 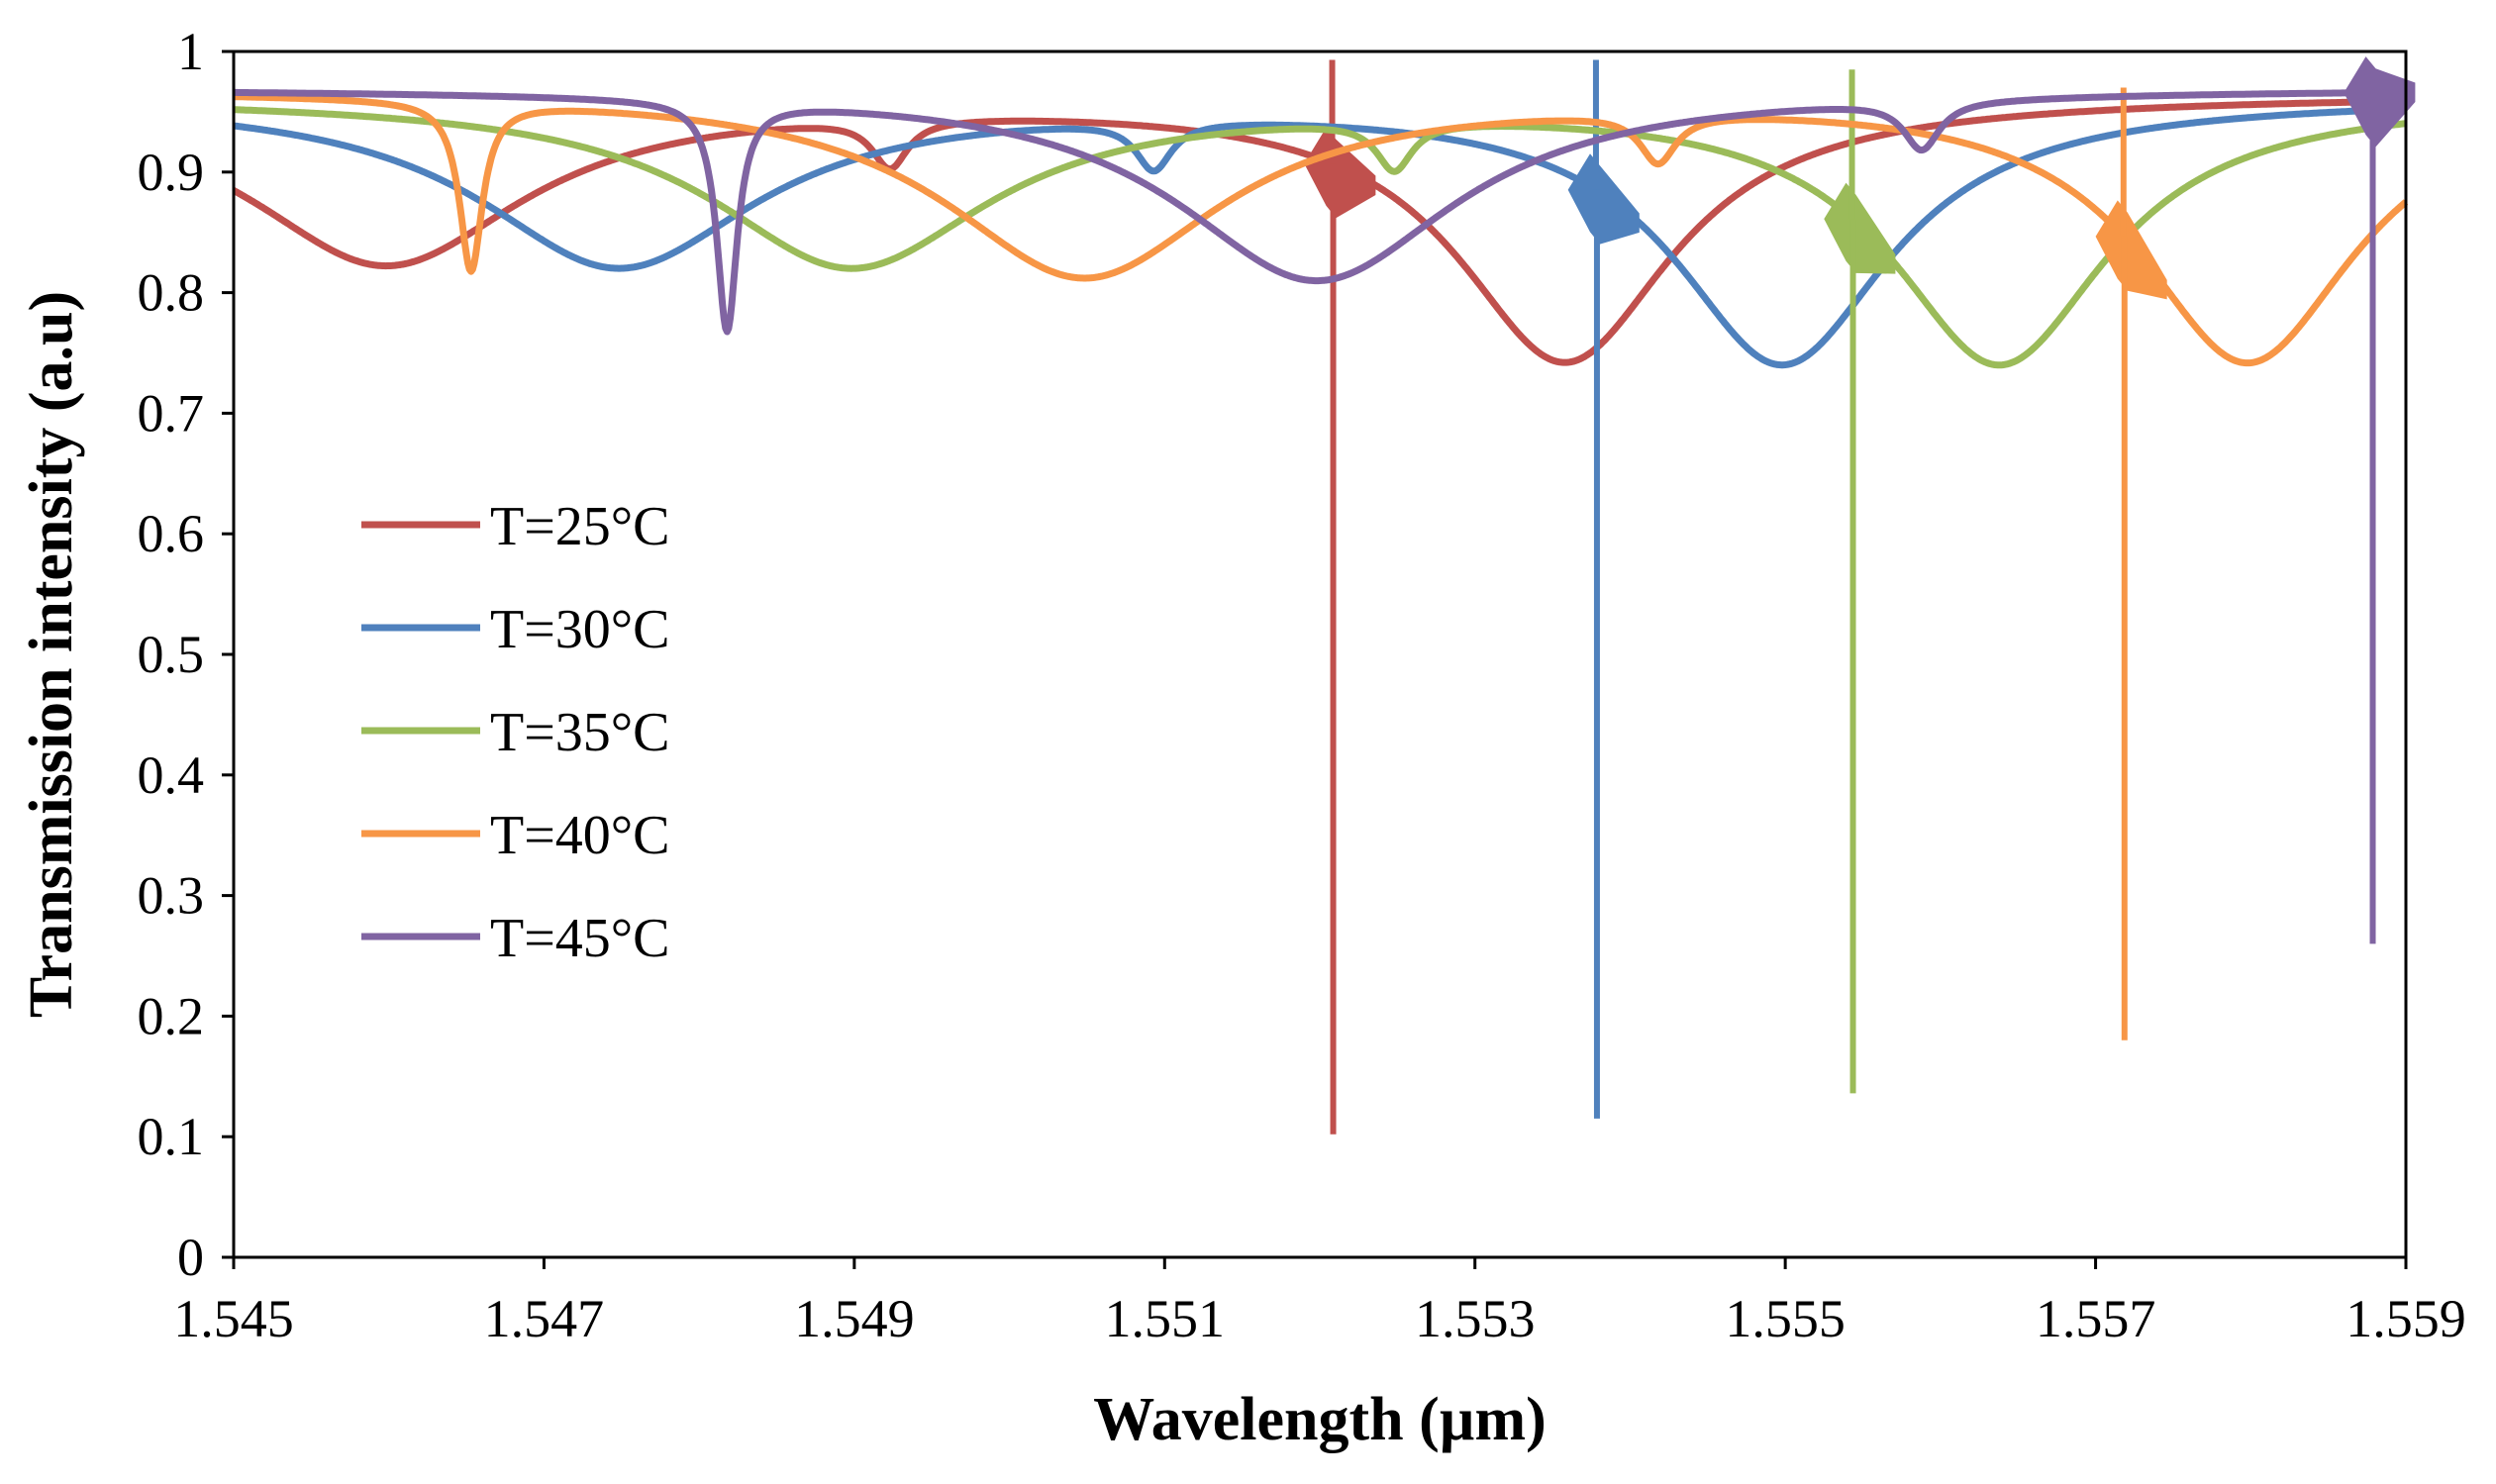 What do you see at coordinates (171, 775) in the screenshot?
I see `y-tick-label: 0.4` at bounding box center [171, 775].